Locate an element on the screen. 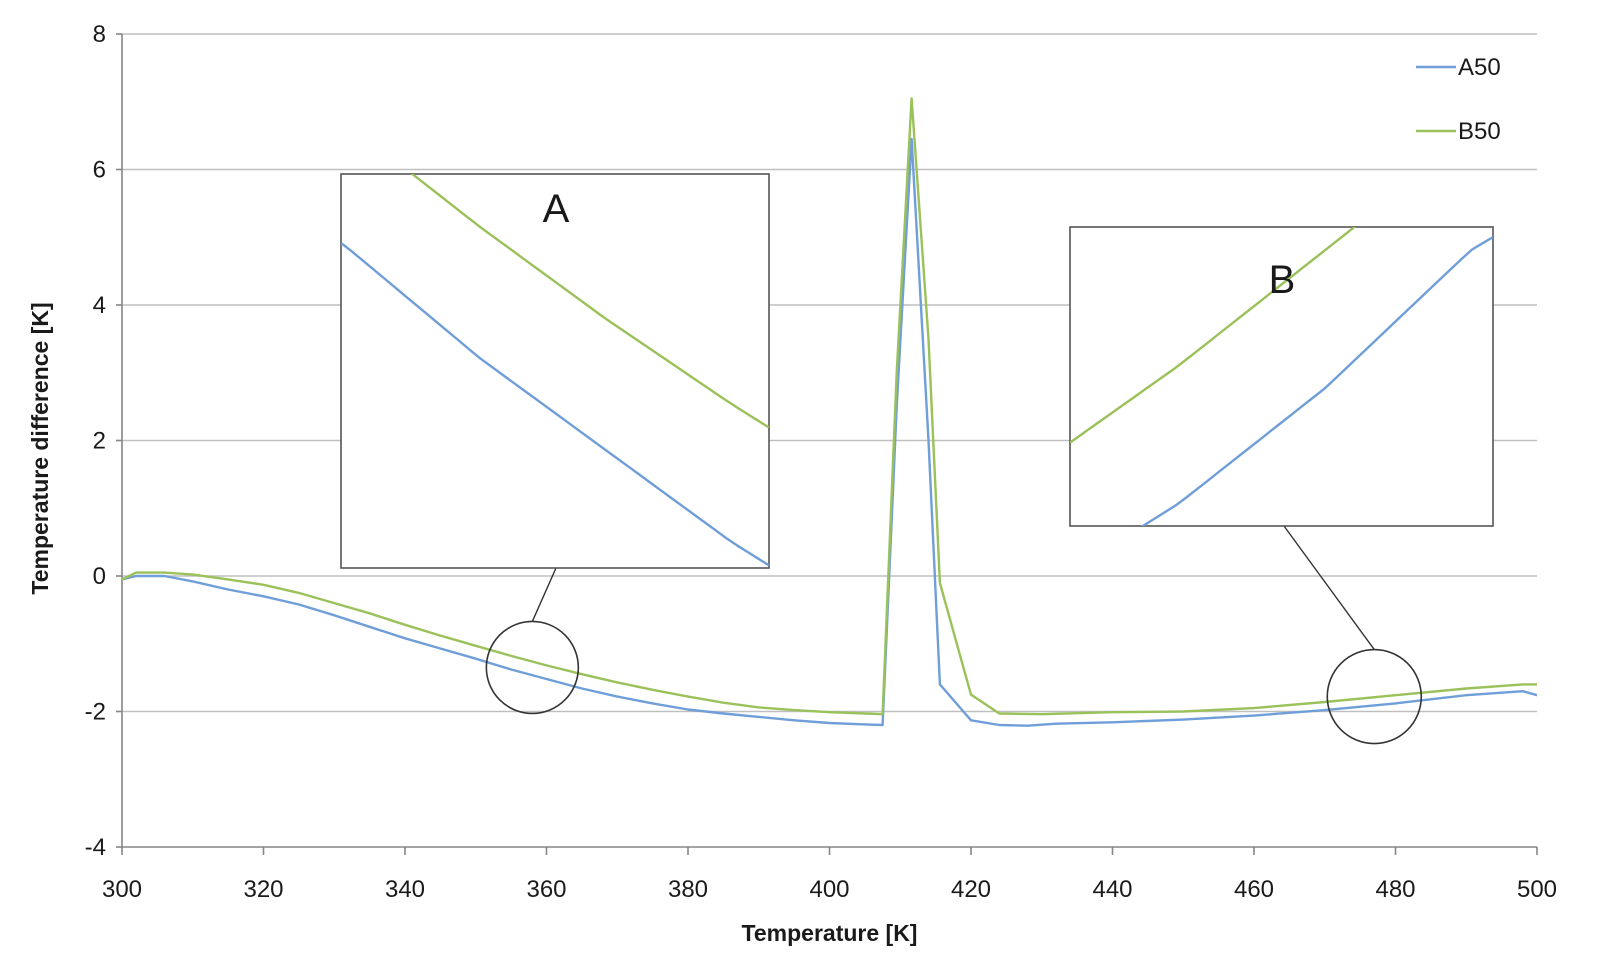 This screenshot has height=970, width=1599. x-tick-label: 300 is located at coordinates (122, 889).